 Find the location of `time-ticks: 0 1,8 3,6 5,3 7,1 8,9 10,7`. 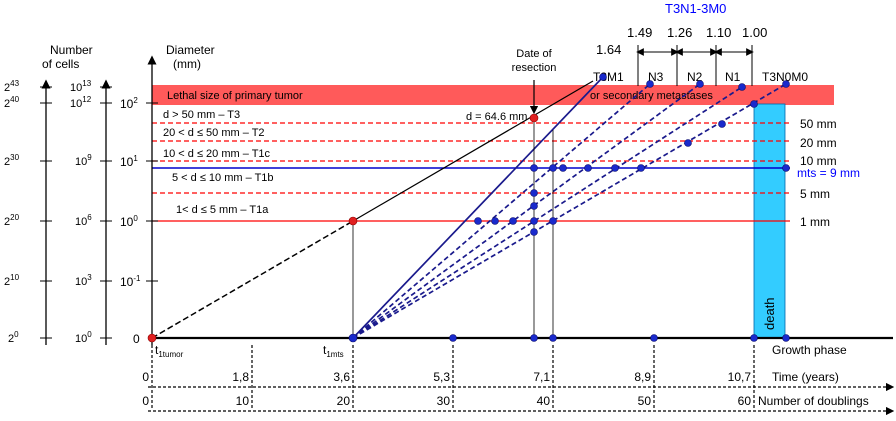

time-ticks: 0 1,8 3,6 5,3 7,1 8,9 10,7 is located at coordinates (446, 377).